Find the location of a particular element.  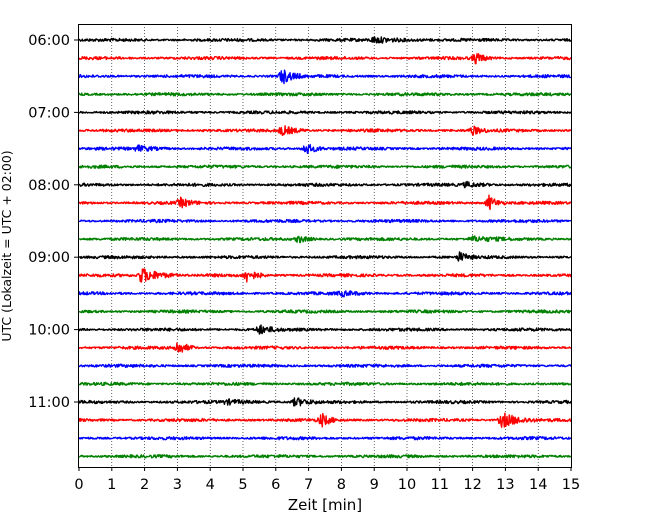

y-axis: 06:00 07:00 08:00 09:00 10:00 11:00 is located at coordinates (53, 222).